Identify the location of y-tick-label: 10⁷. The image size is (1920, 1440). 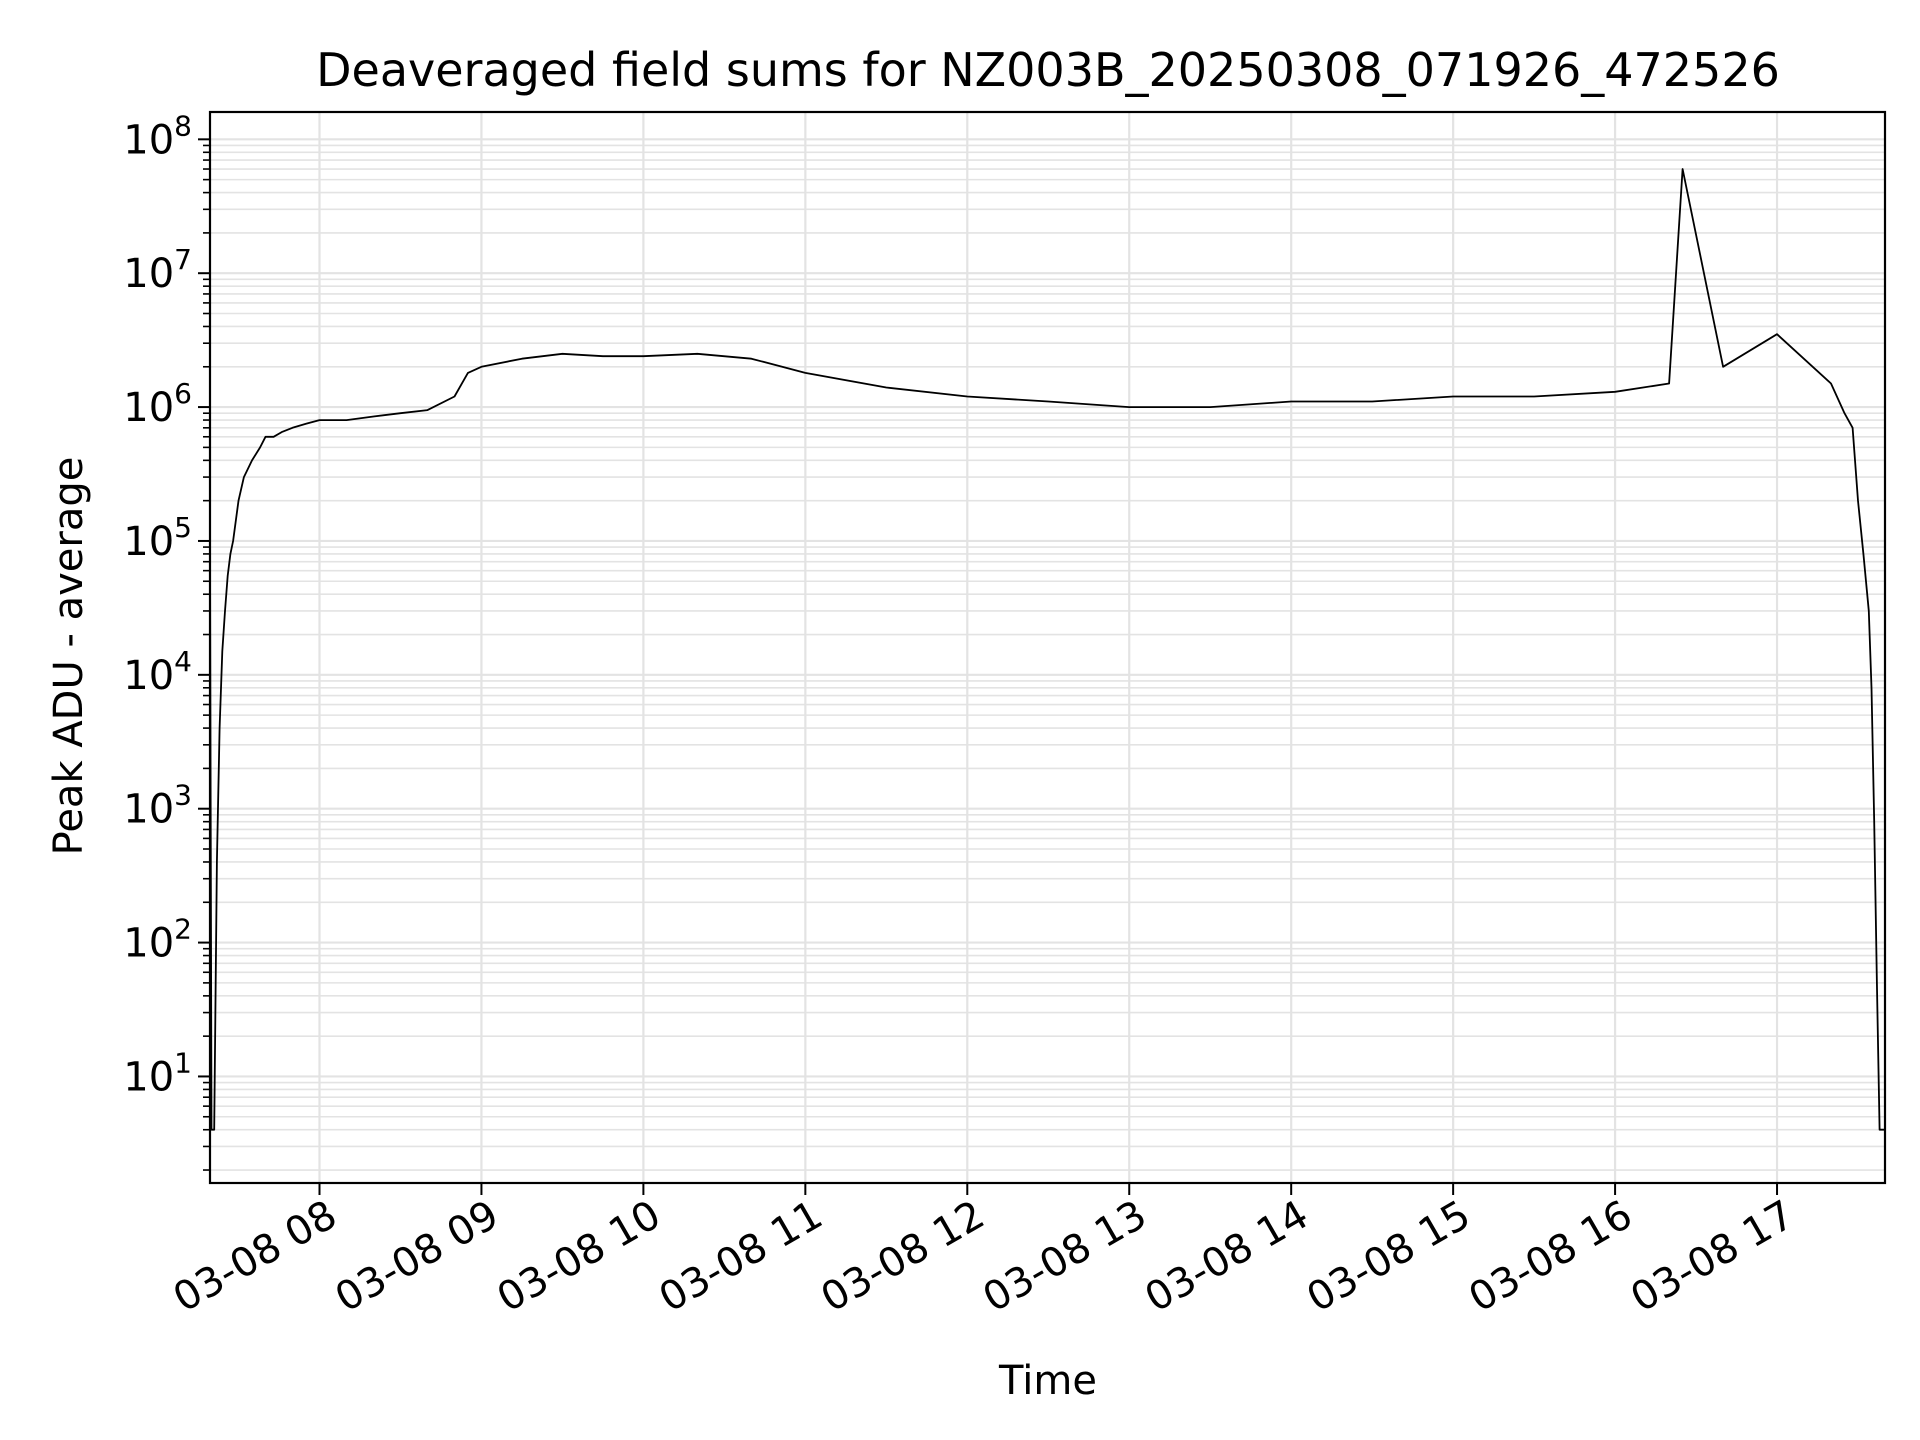
(157, 270).